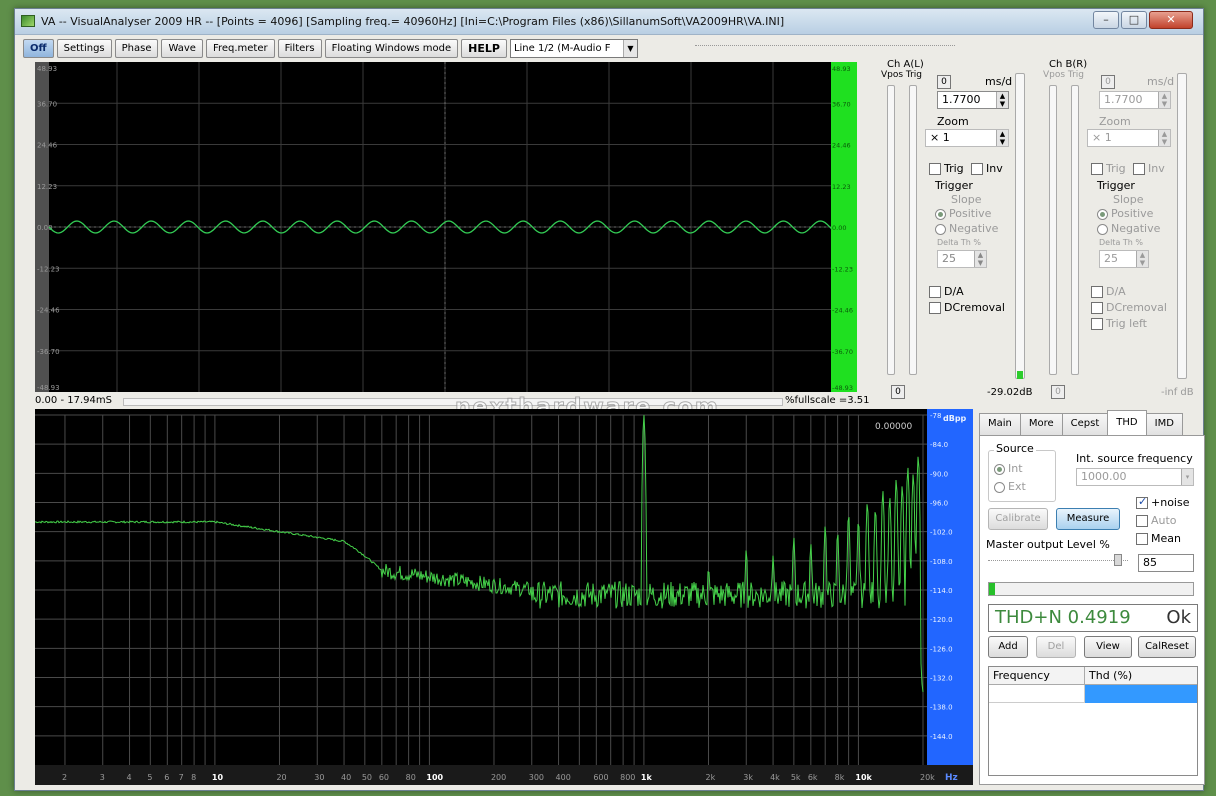 The image size is (1216, 796). Describe the element at coordinates (1020, 226) in the screenshot. I see `channel-a-level-meter` at that location.